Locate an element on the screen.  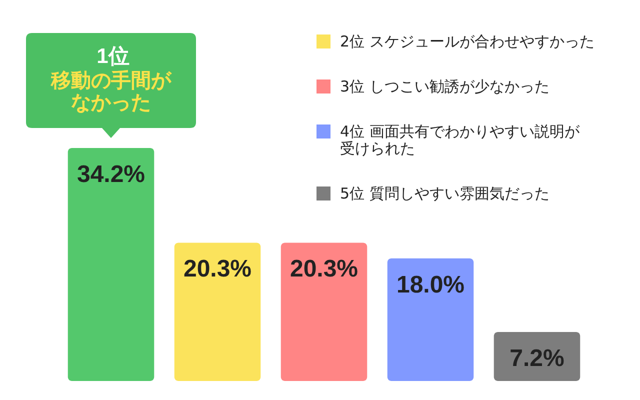
data-label: 7.2% is located at coordinates (537, 358).